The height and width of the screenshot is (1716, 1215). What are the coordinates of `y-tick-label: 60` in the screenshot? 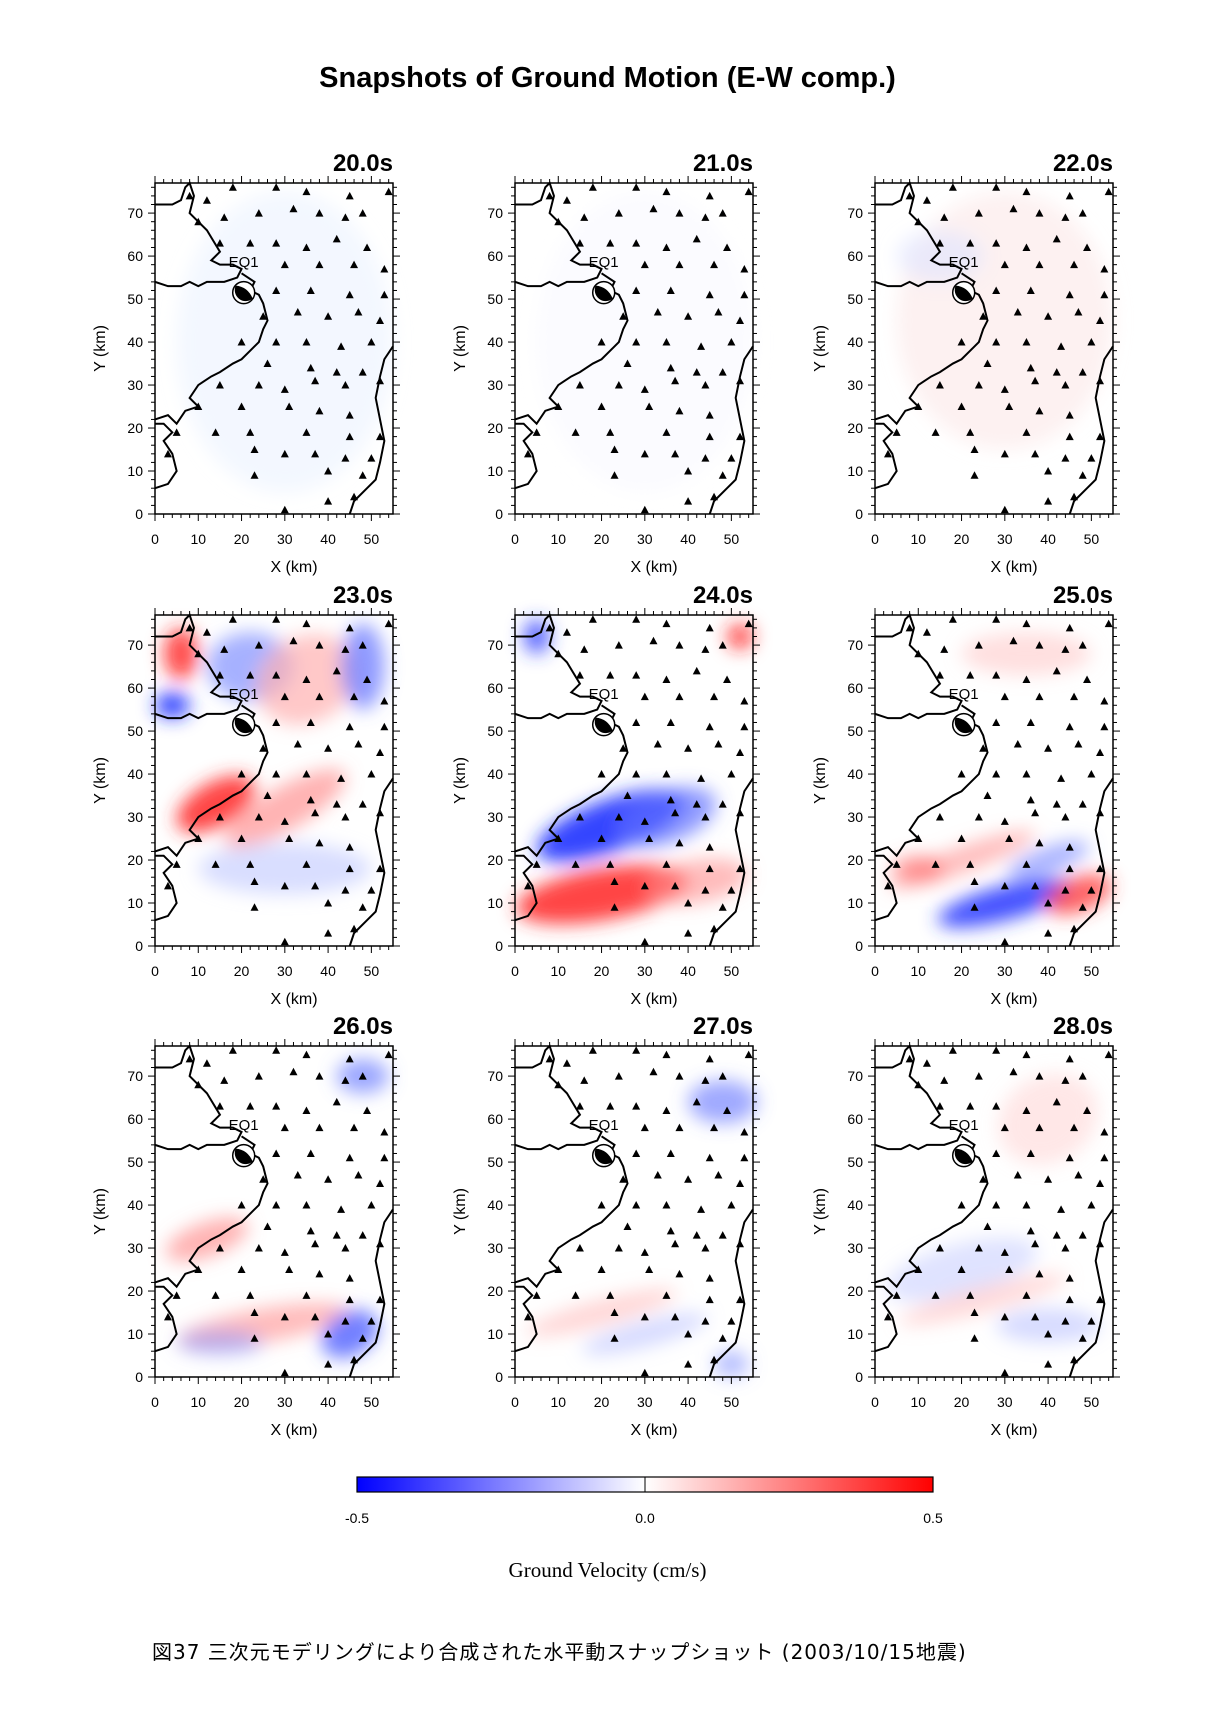 It's located at (495, 688).